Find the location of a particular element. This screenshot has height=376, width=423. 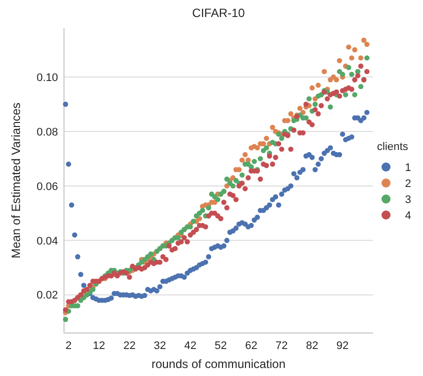

y-tick-label: 0.10 is located at coordinates (47, 78).